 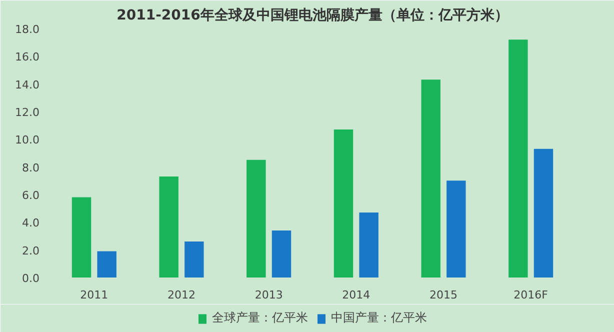 I want to click on legend-label: 中国产量：亿平米, so click(x=379, y=318).